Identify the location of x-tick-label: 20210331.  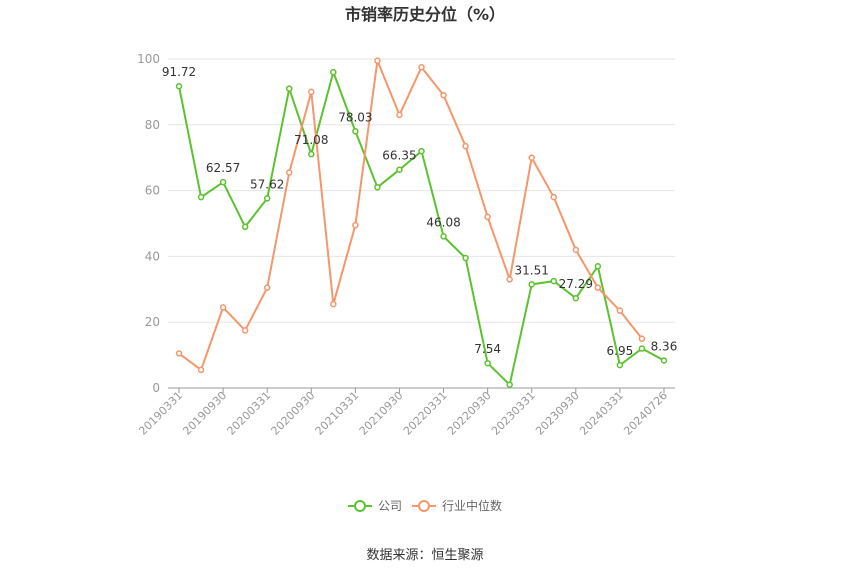
(337, 413).